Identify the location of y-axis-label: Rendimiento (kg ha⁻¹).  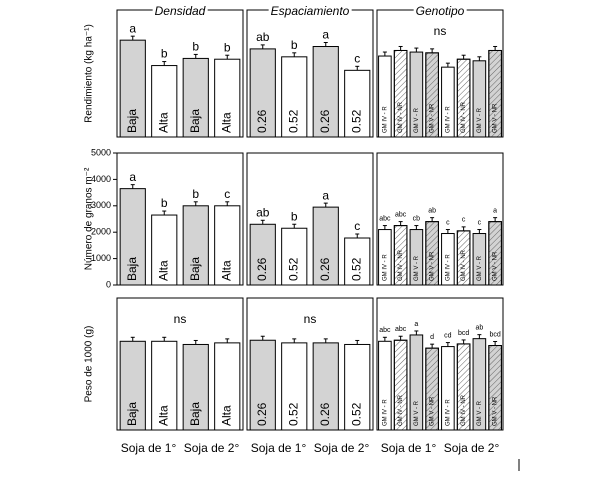
(89, 73).